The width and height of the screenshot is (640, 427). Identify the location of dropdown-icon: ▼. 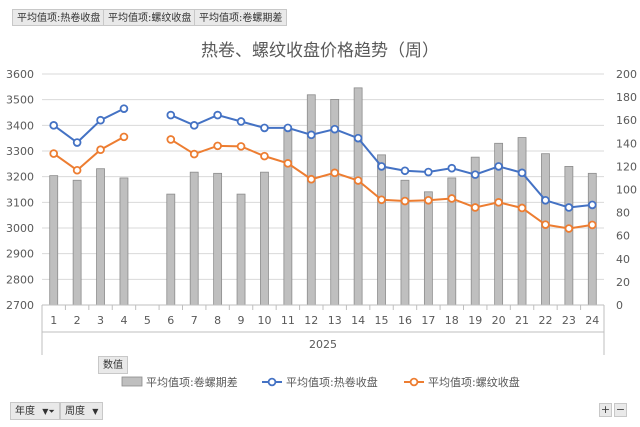
(95, 411).